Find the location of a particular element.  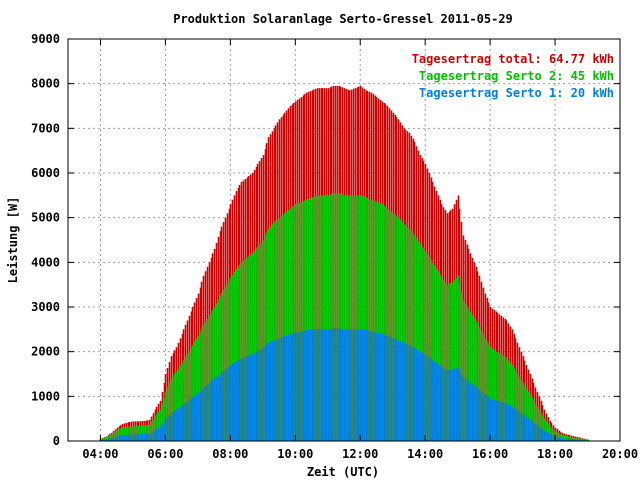

x-tick-label: 16:00 is located at coordinates (490, 454).